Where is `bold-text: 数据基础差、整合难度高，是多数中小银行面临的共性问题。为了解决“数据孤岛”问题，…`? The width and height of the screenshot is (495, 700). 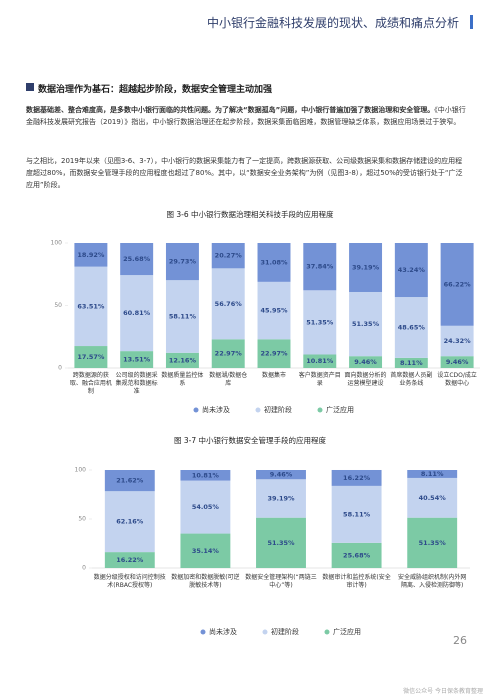 bold-text: 数据基础差、整合难度高，是多数中小银行面临的共性问题。为了解决“数据孤岛”问题，… is located at coordinates (230, 110).